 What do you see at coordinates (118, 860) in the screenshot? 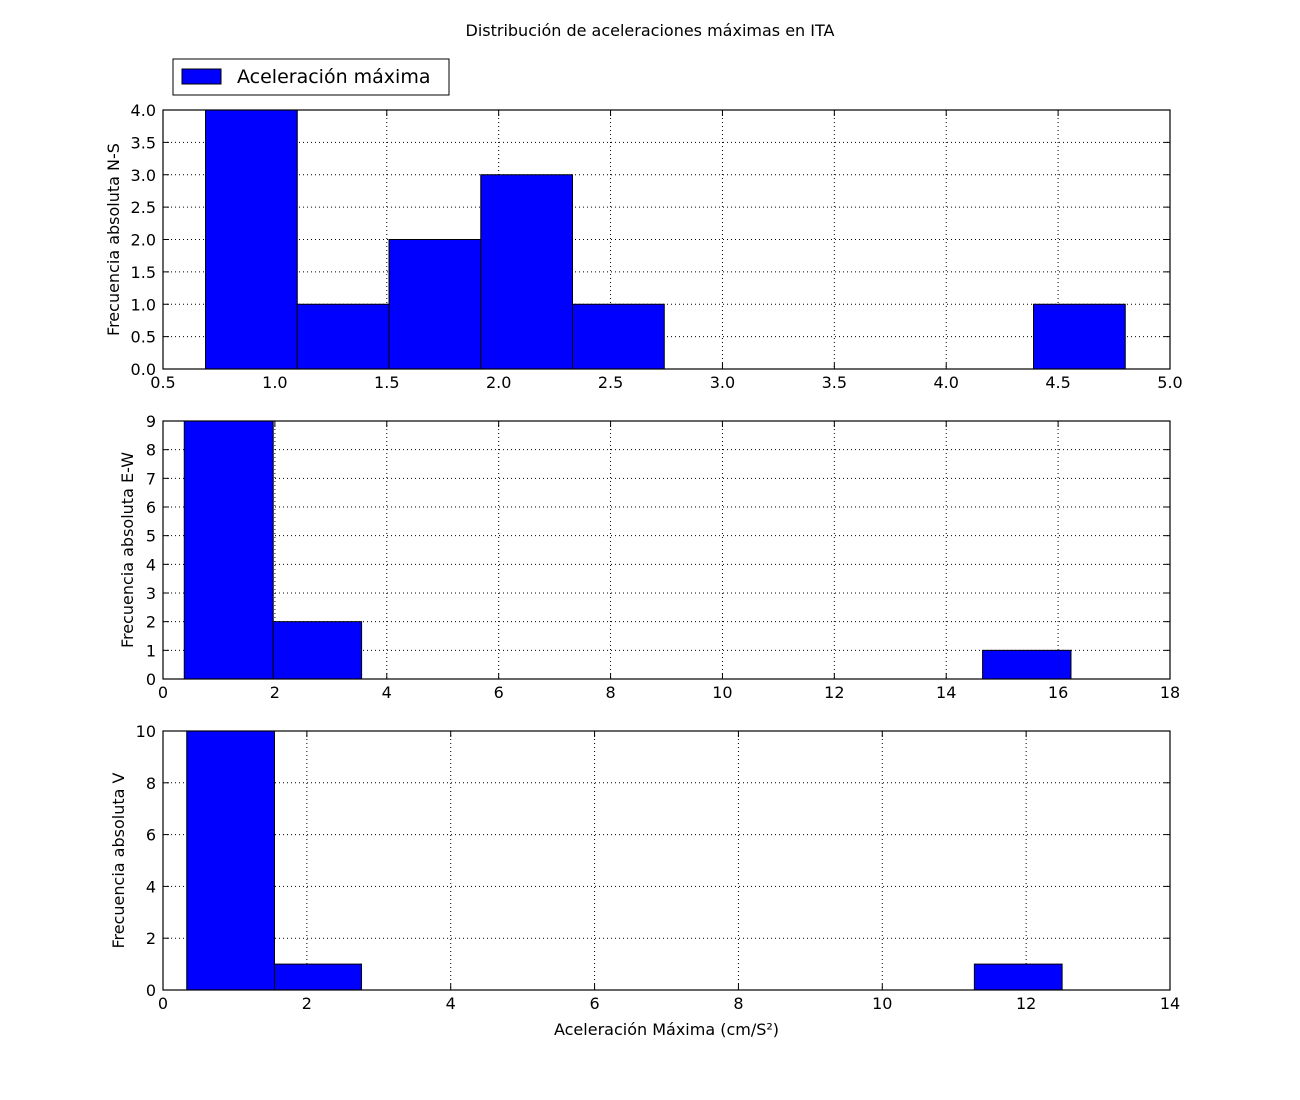
I see `y-axis-label: Frecuencia absoluta V` at bounding box center [118, 860].